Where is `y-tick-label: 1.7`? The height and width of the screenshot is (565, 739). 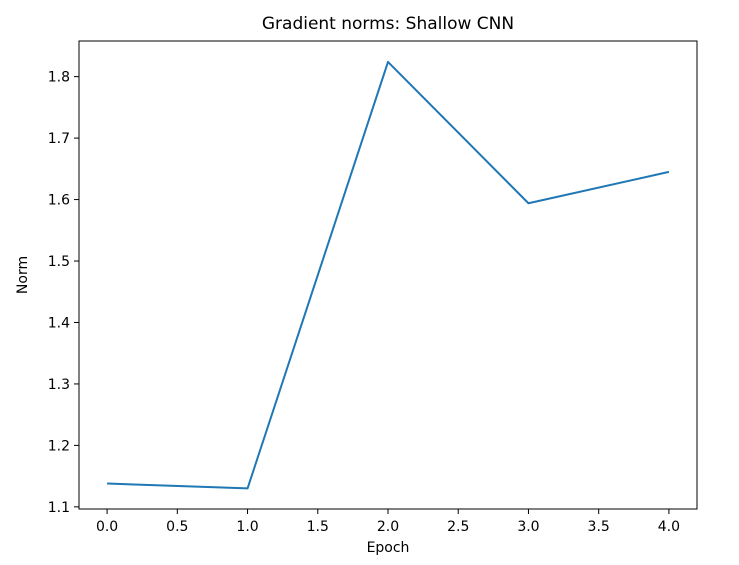 y-tick-label: 1.7 is located at coordinates (59, 139).